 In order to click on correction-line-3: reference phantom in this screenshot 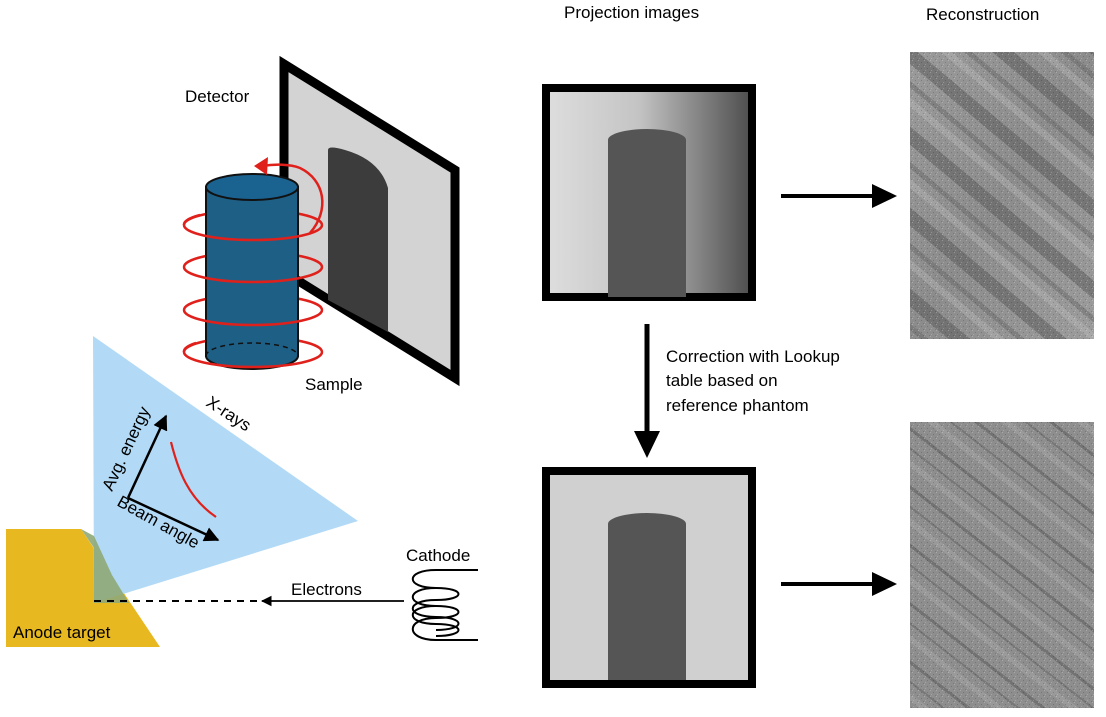, I will do `click(737, 405)`.